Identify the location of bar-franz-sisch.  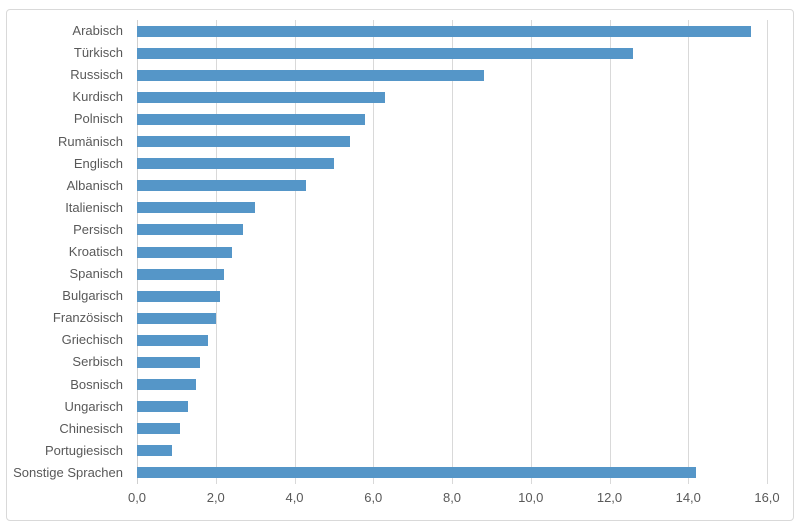
(176, 318).